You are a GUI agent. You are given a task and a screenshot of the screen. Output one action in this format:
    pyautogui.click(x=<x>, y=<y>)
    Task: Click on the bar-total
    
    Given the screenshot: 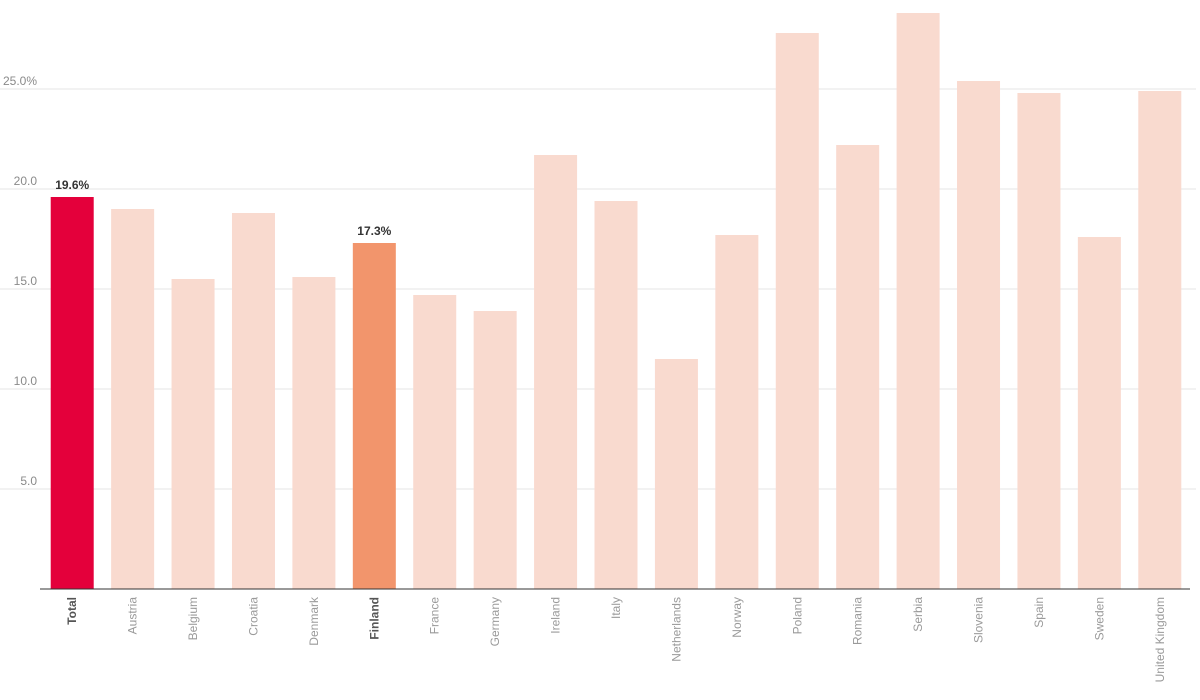 What is the action you would take?
    pyautogui.click(x=72, y=393)
    